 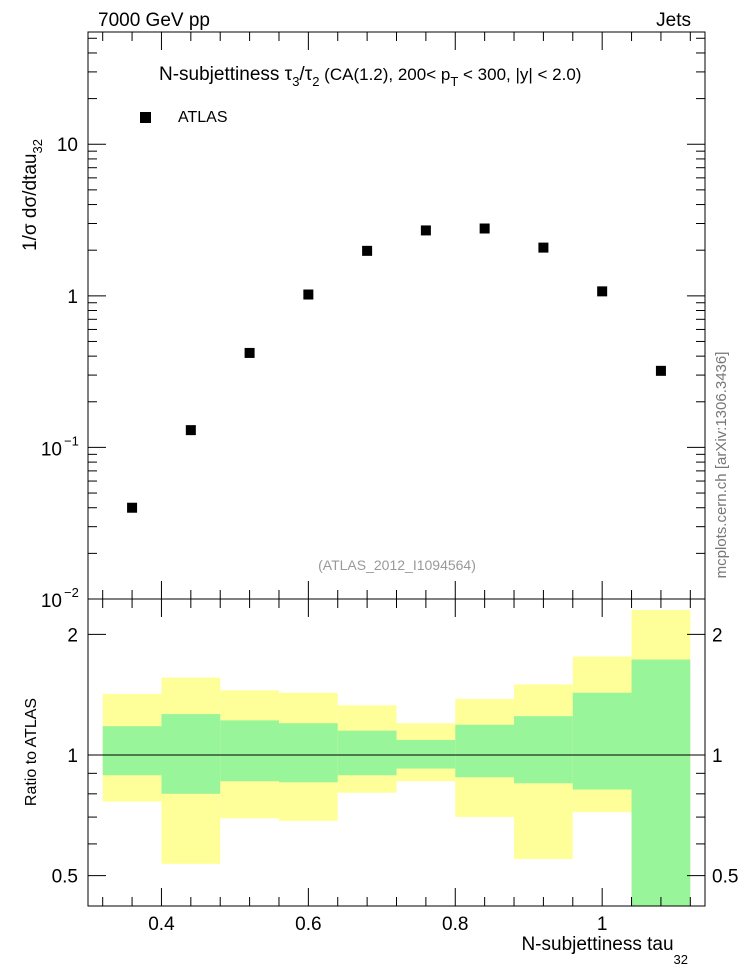 I want to click on legend-marker, so click(x=145, y=117).